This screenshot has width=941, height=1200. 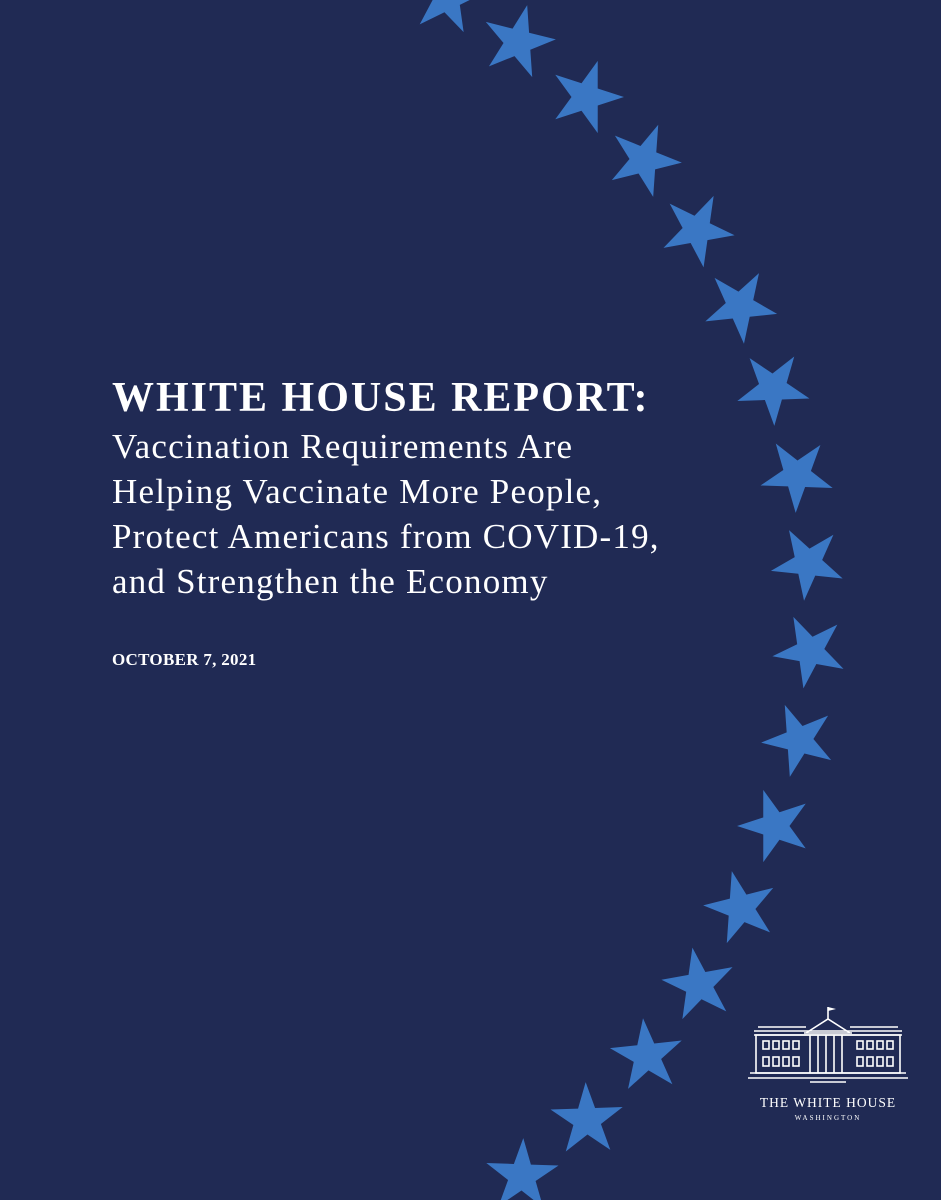 What do you see at coordinates (828, 1045) in the screenshot?
I see `white-house-building-icon` at bounding box center [828, 1045].